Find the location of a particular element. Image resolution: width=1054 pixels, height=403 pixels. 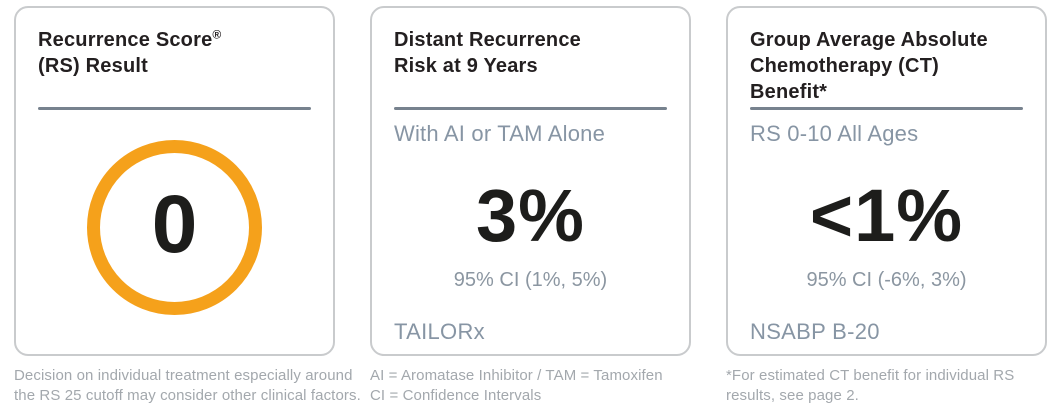

ct-benefit-title-line3: Benefit* is located at coordinates (789, 92).